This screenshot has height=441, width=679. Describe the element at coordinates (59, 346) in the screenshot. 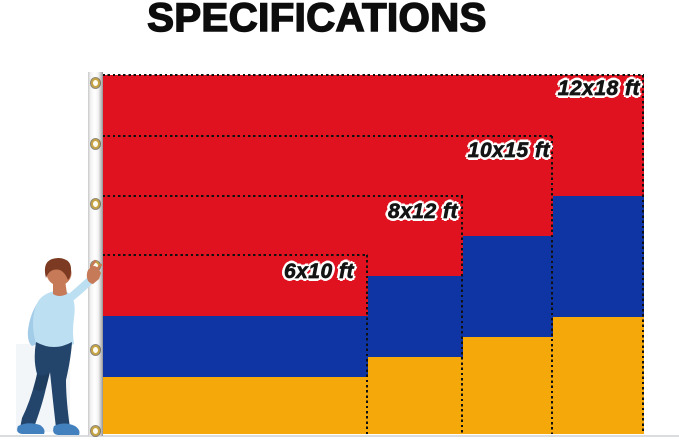

I see `person-illustration-icon` at that location.